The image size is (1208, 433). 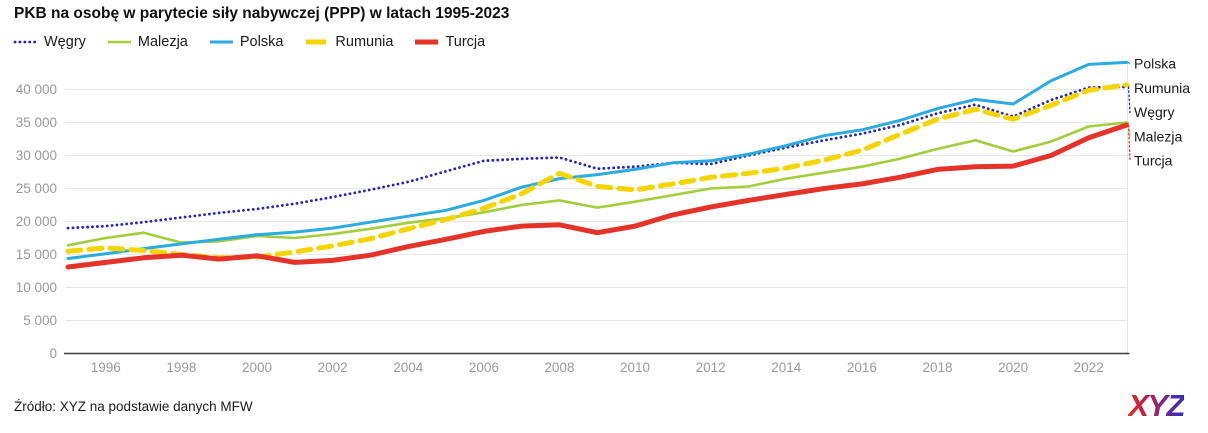 I want to click on y-tick-label: 25 000, so click(x=36, y=188).